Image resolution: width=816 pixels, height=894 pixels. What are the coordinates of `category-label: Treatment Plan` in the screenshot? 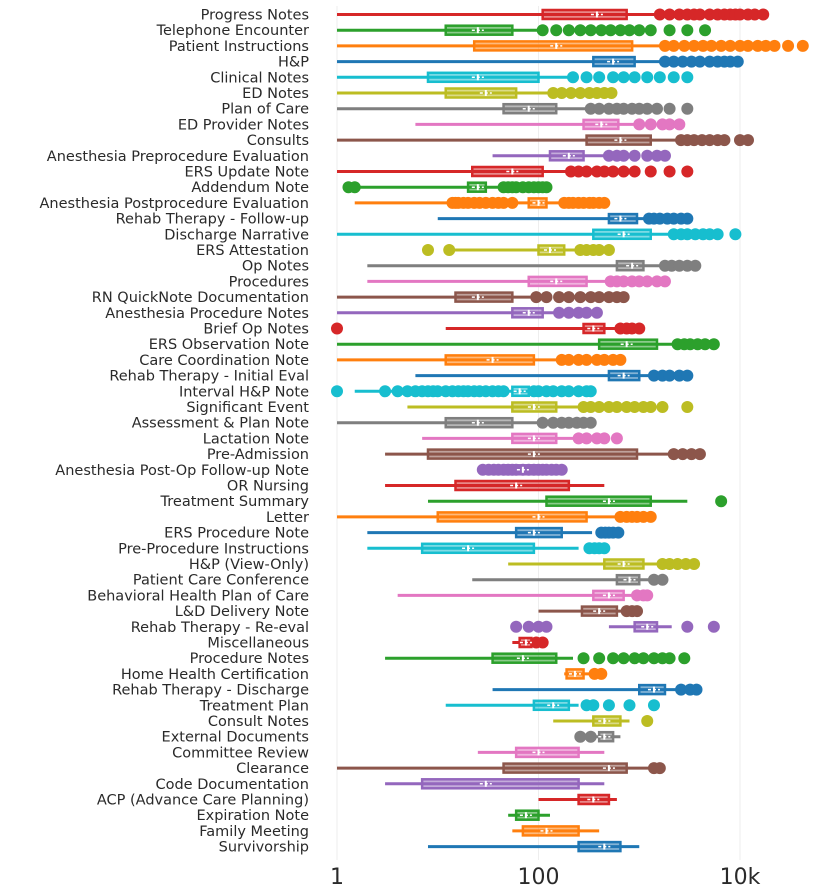 It's located at (254, 706).